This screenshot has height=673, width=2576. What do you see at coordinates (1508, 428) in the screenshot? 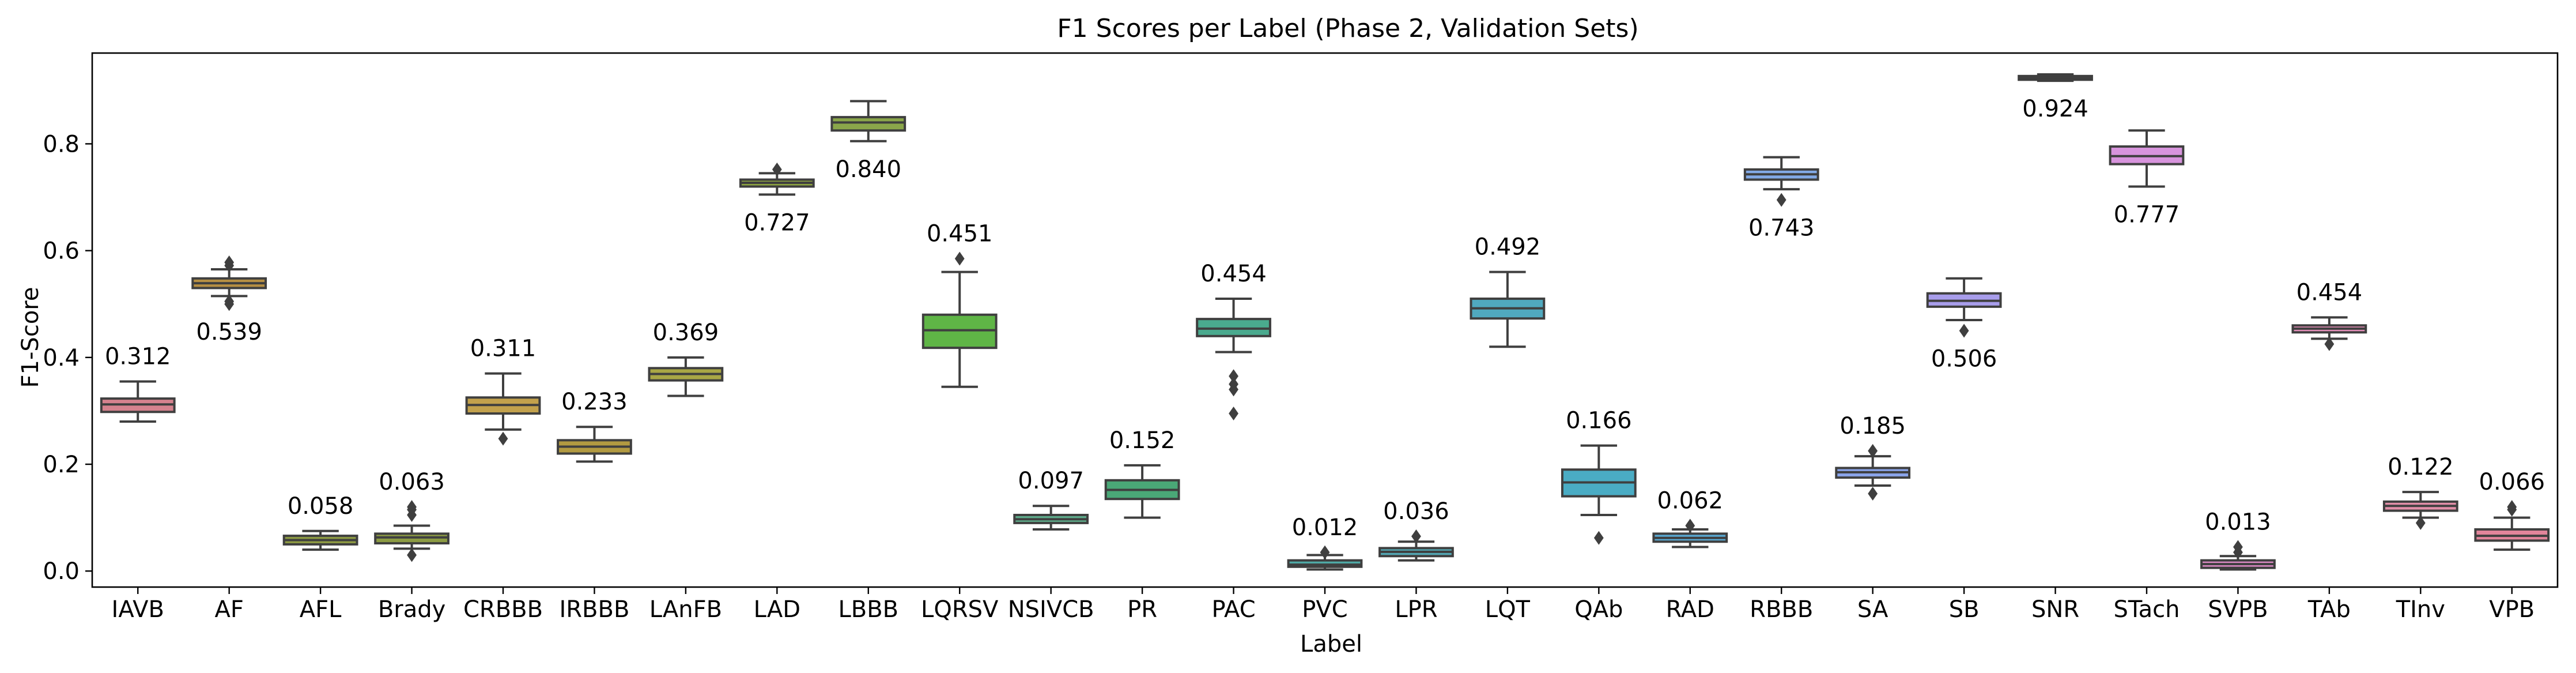
I see `box-group-lqt: LQT 0.492` at bounding box center [1508, 428].